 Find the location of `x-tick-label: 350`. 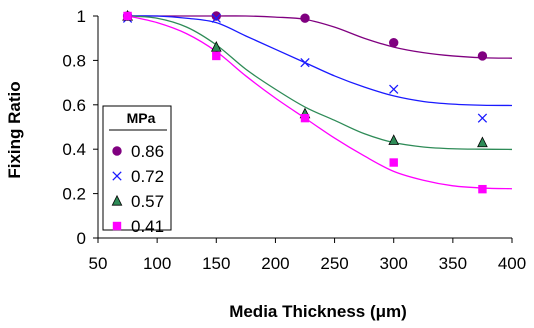

x-tick-label: 350 is located at coordinates (453, 263).